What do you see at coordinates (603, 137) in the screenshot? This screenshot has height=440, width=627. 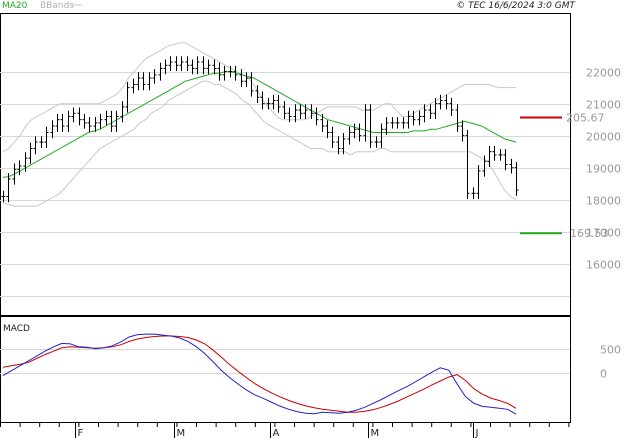 I see `price-tick-label: 20000` at bounding box center [603, 137].